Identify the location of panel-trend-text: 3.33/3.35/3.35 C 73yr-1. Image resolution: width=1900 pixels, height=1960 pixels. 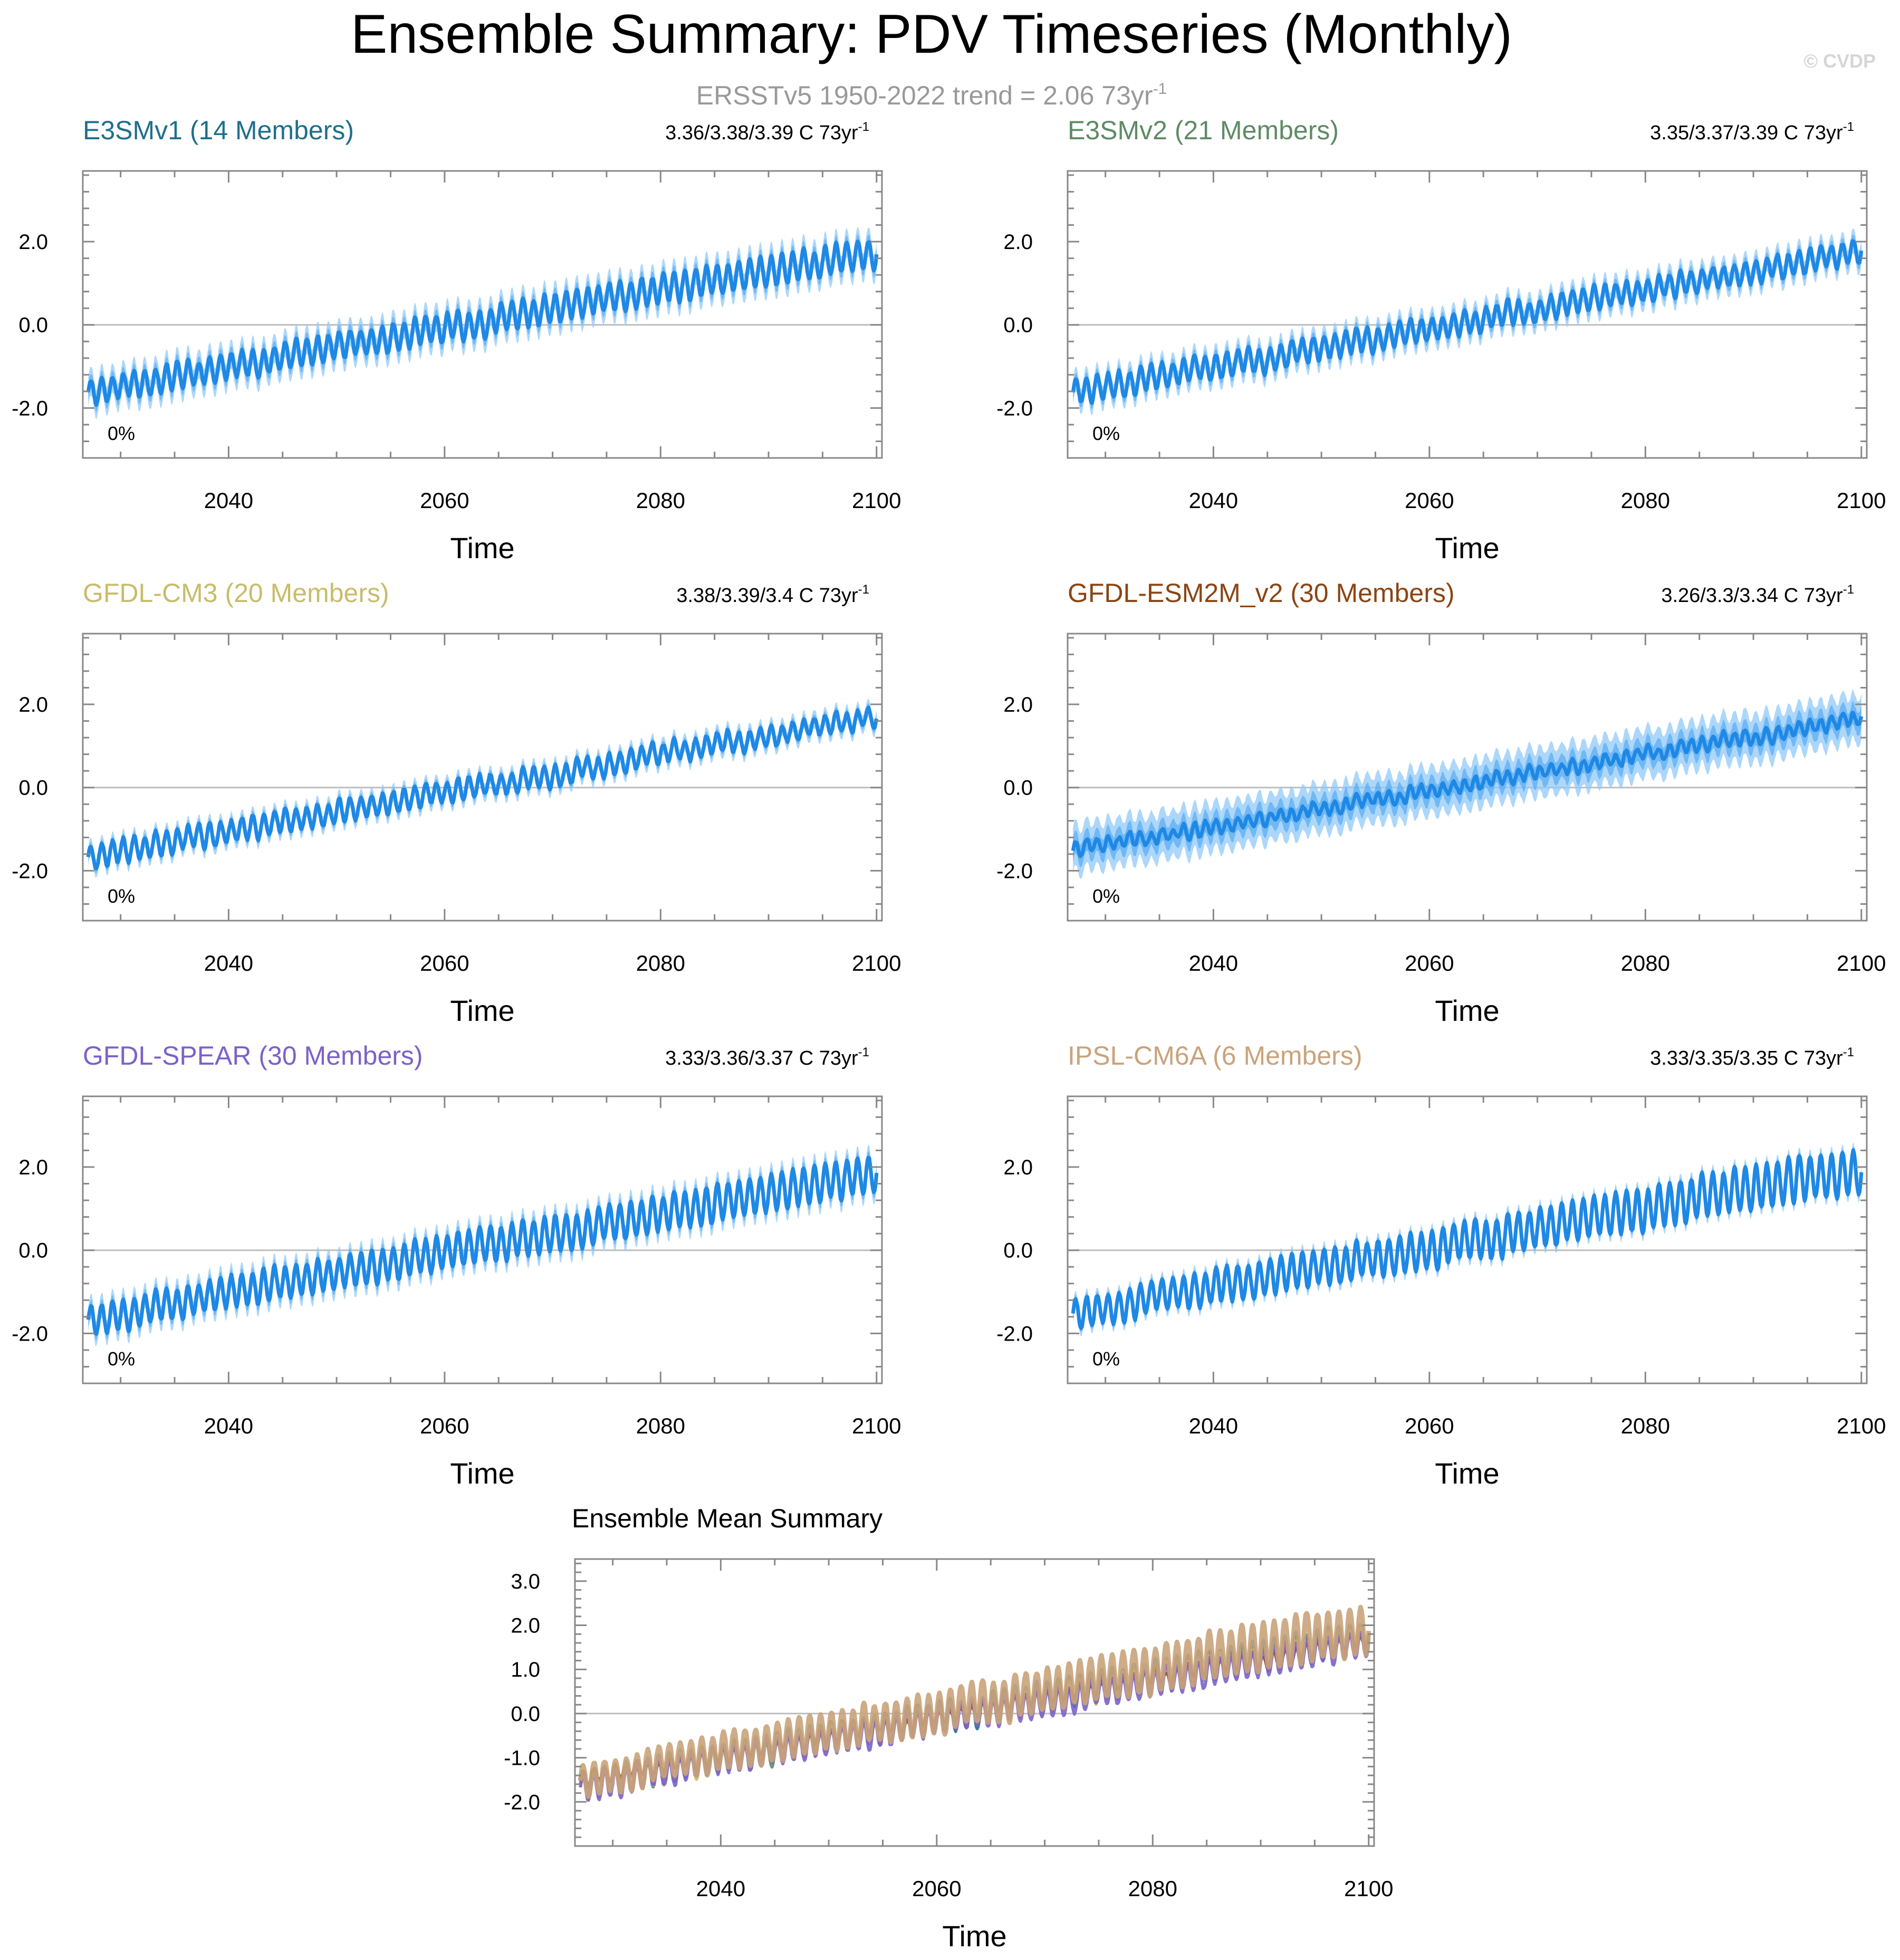
(1752, 1057).